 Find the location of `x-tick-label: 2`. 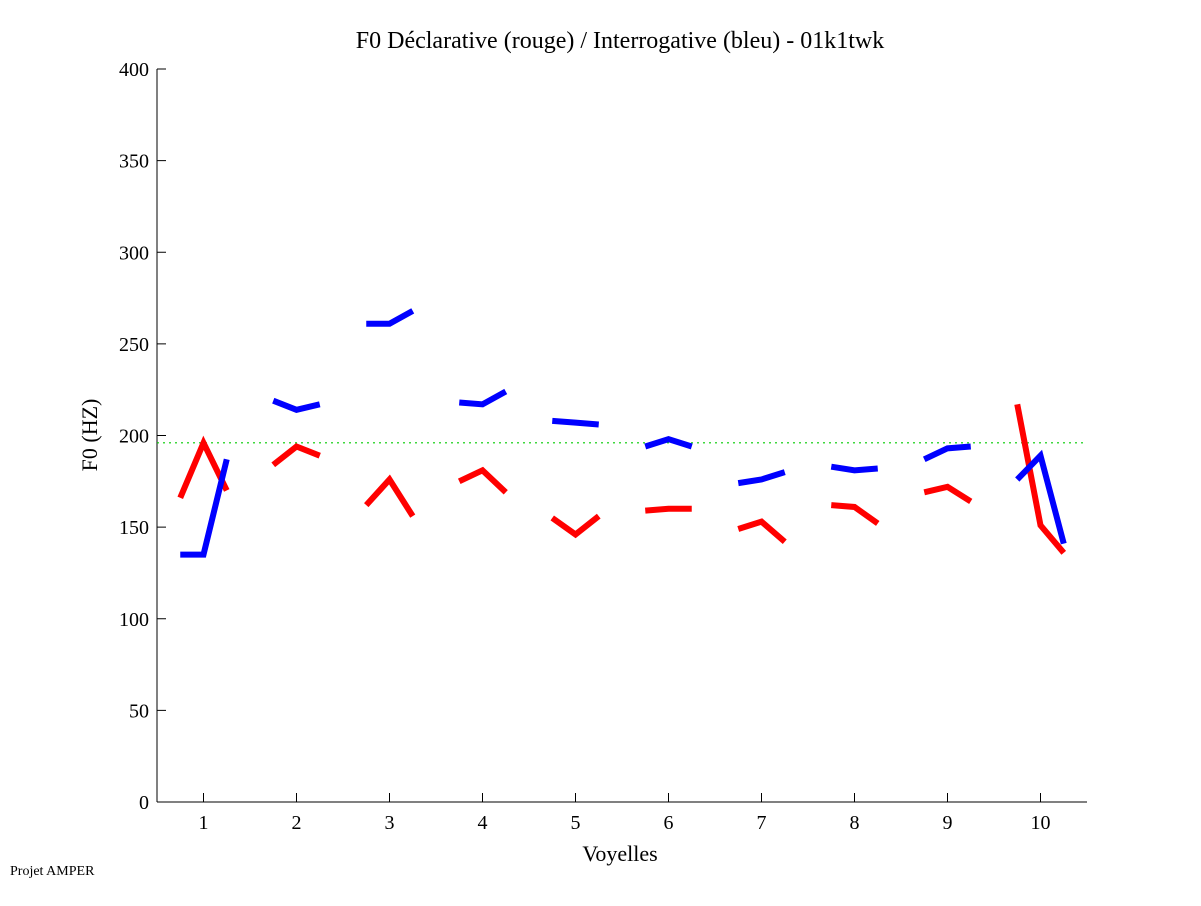

x-tick-label: 2 is located at coordinates (297, 823).